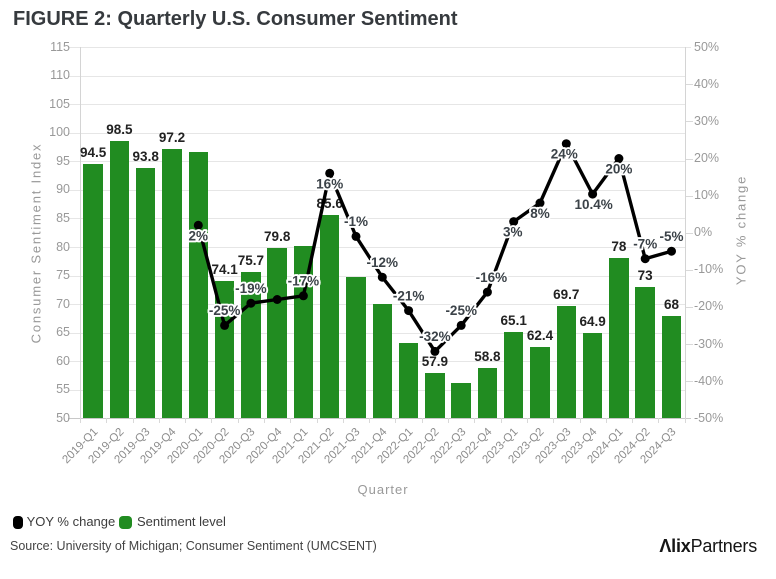  Describe the element at coordinates (409, 295) in the screenshot. I see `svg-text: -21%` at that location.